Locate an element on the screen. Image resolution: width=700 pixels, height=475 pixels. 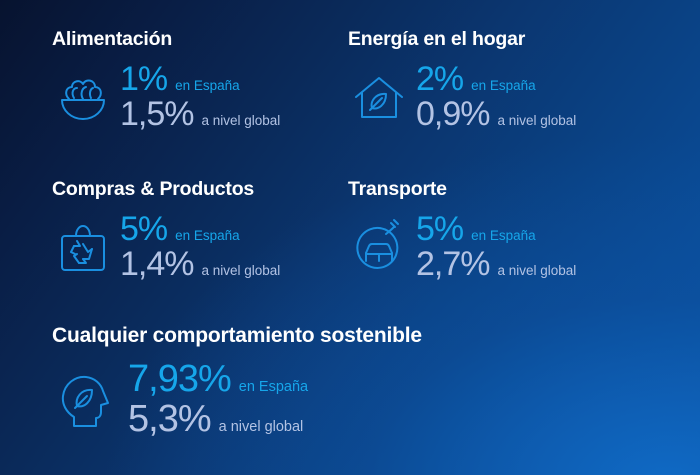
stat-value-global: 2,7% is located at coordinates (453, 264).